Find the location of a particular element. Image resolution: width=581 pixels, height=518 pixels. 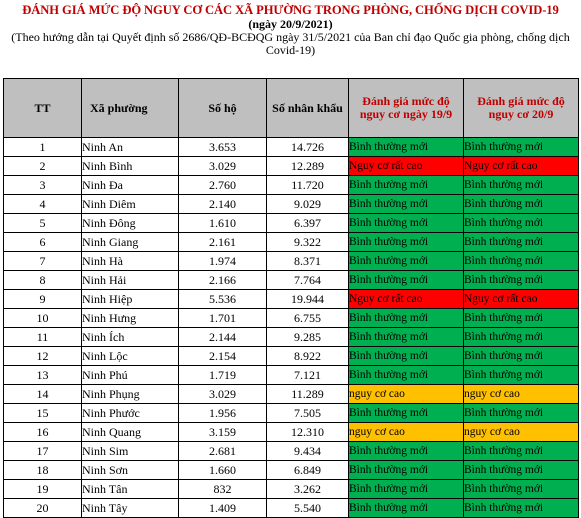

cell-tt: 20 is located at coordinates (42, 508).